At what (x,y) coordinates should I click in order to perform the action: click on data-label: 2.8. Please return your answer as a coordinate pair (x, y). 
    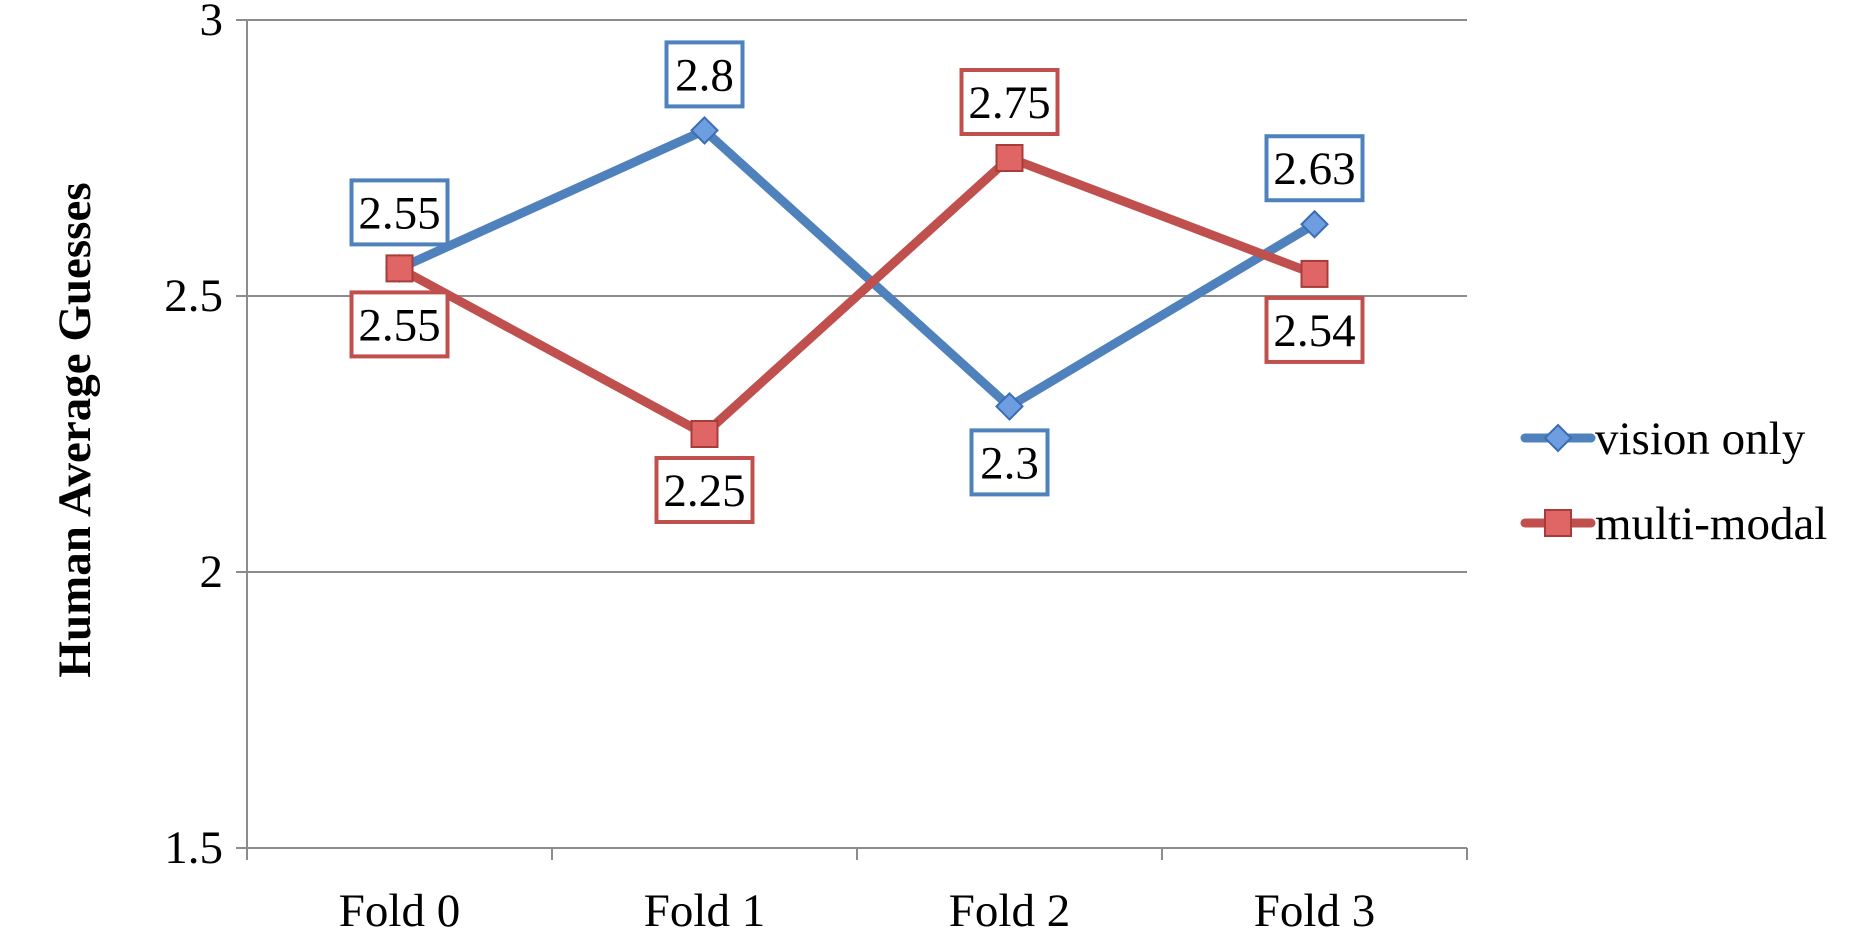
    Looking at the image, I should click on (704, 74).